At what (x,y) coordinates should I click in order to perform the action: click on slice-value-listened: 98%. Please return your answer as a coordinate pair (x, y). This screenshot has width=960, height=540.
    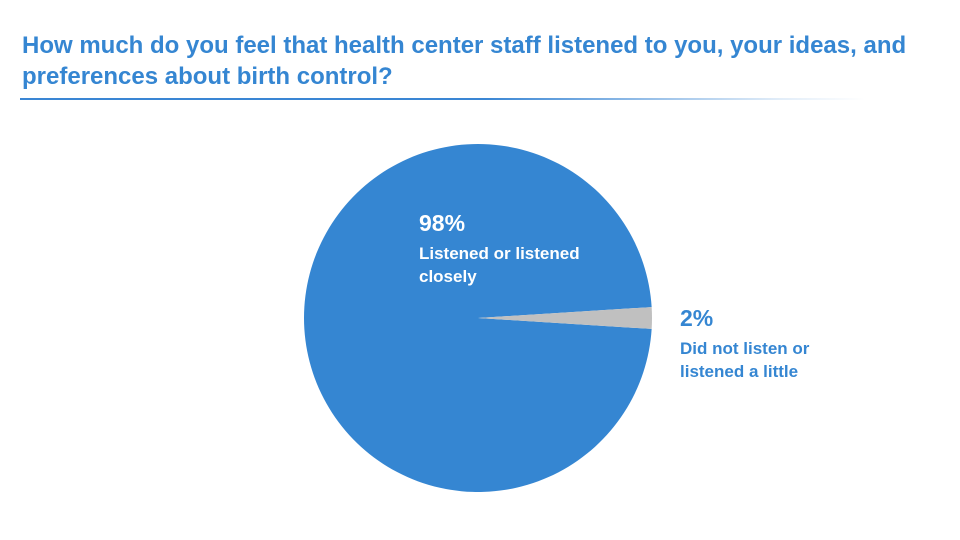
    Looking at the image, I should click on (442, 223).